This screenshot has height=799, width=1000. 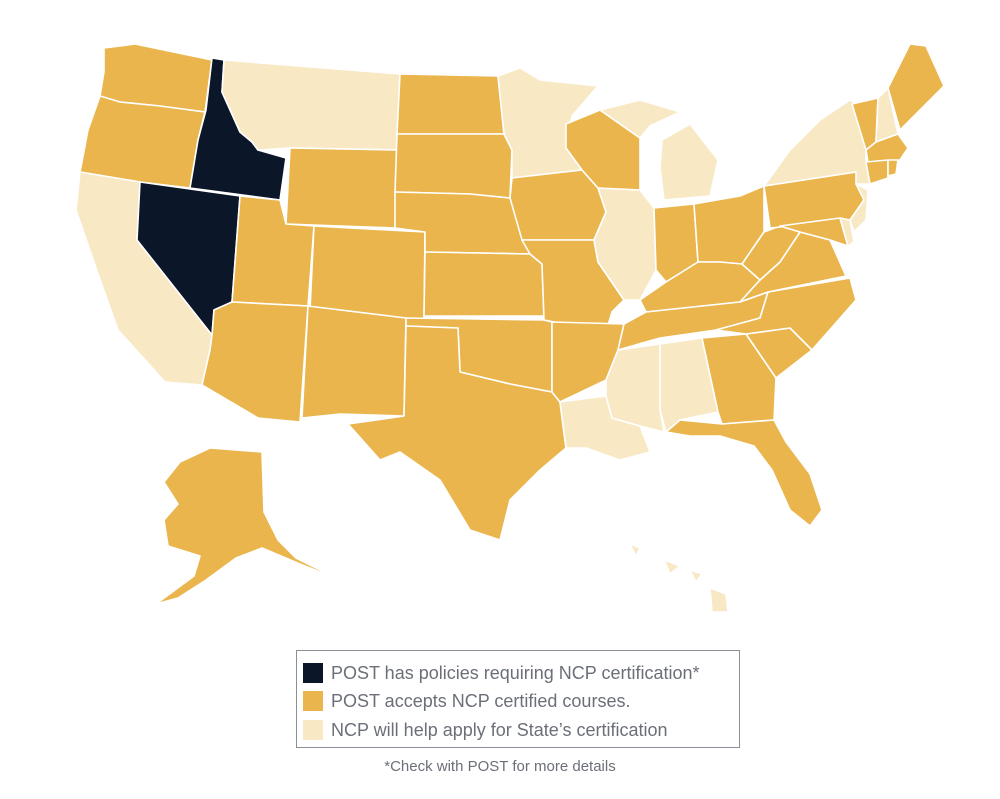 I want to click on state-florida, so click(x=744, y=473).